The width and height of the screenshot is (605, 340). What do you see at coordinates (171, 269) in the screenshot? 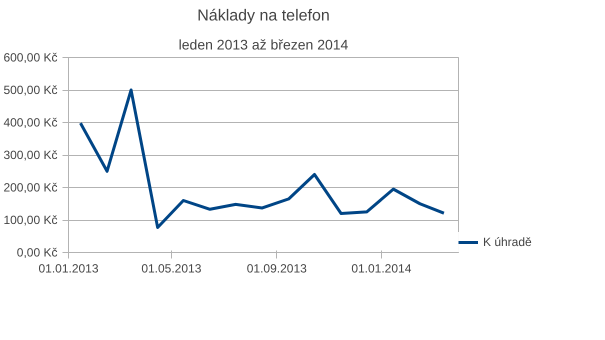
I see `x-tick-label: 01.05.2013` at bounding box center [171, 269].